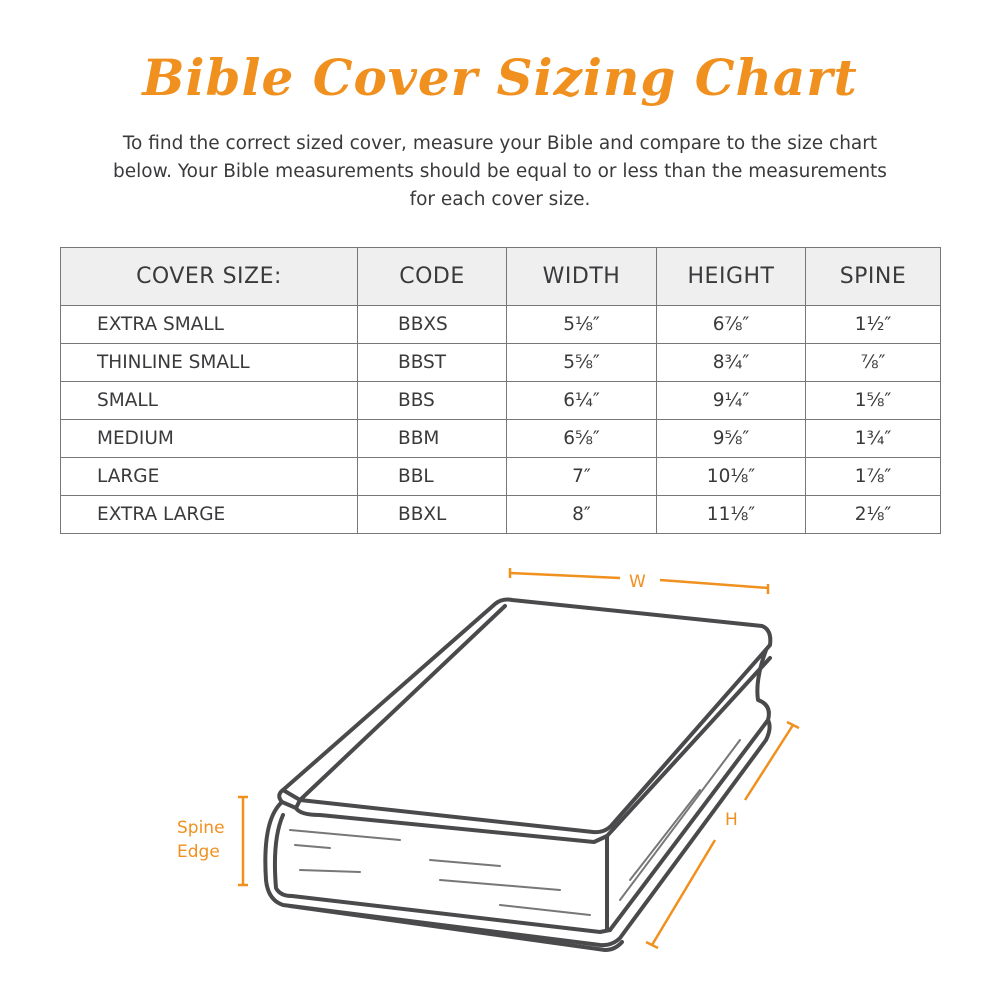  I want to click on table-row: EXTRA LARGE BBXL 8″ 11⅛″ 2⅛″, so click(500, 514).